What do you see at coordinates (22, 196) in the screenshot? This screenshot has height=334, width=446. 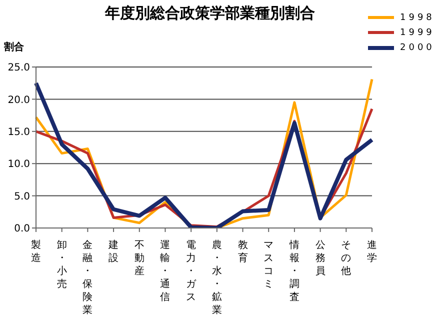 I see `y-tick-label: 5.0` at bounding box center [22, 196].